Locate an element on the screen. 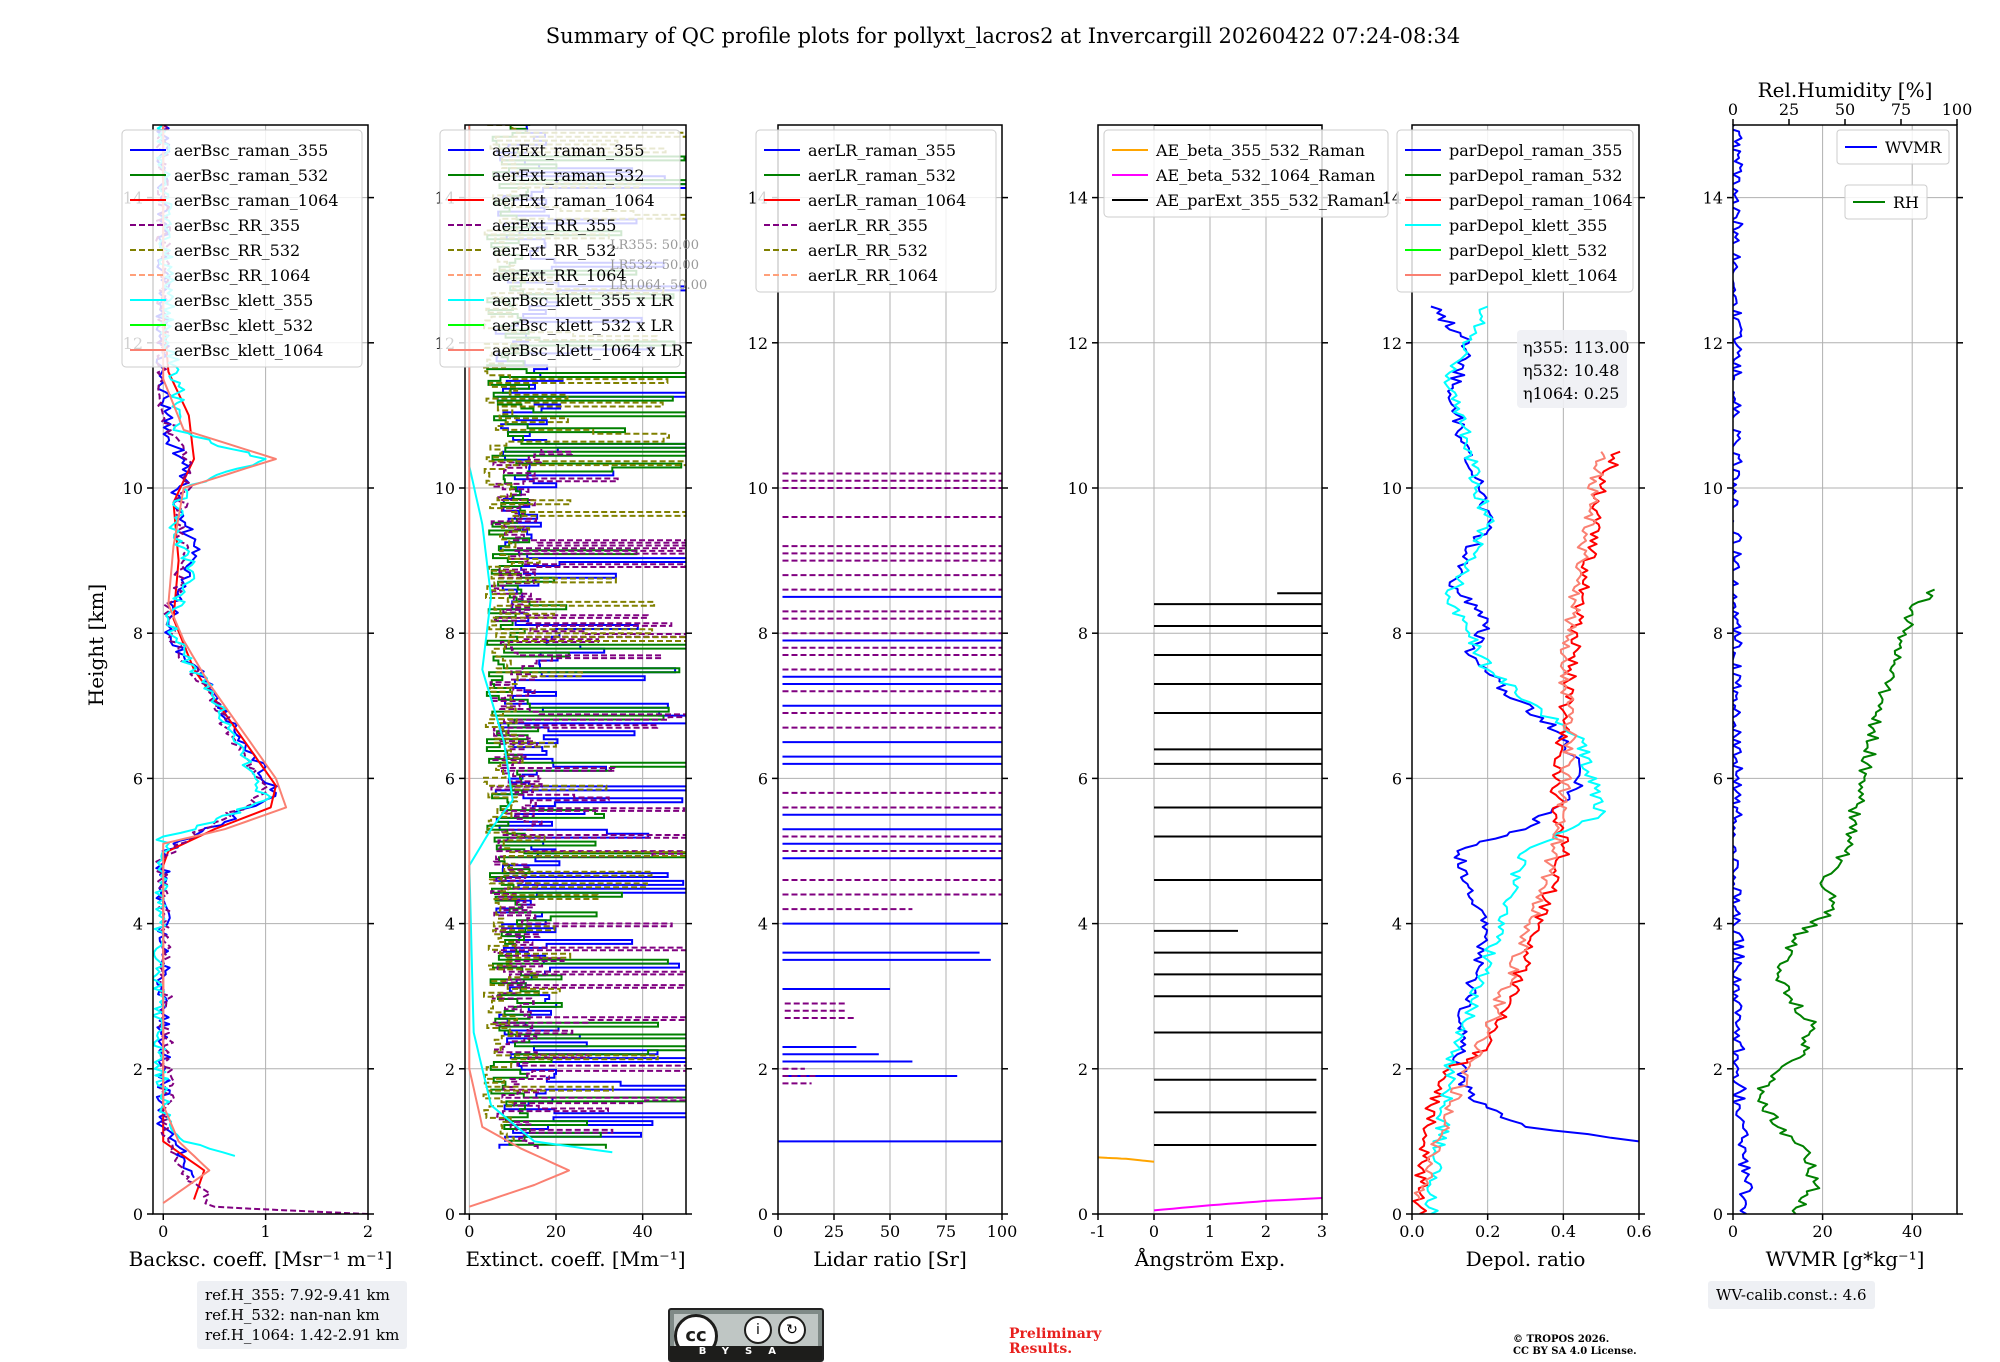  series-rh is located at coordinates (1845, 901).